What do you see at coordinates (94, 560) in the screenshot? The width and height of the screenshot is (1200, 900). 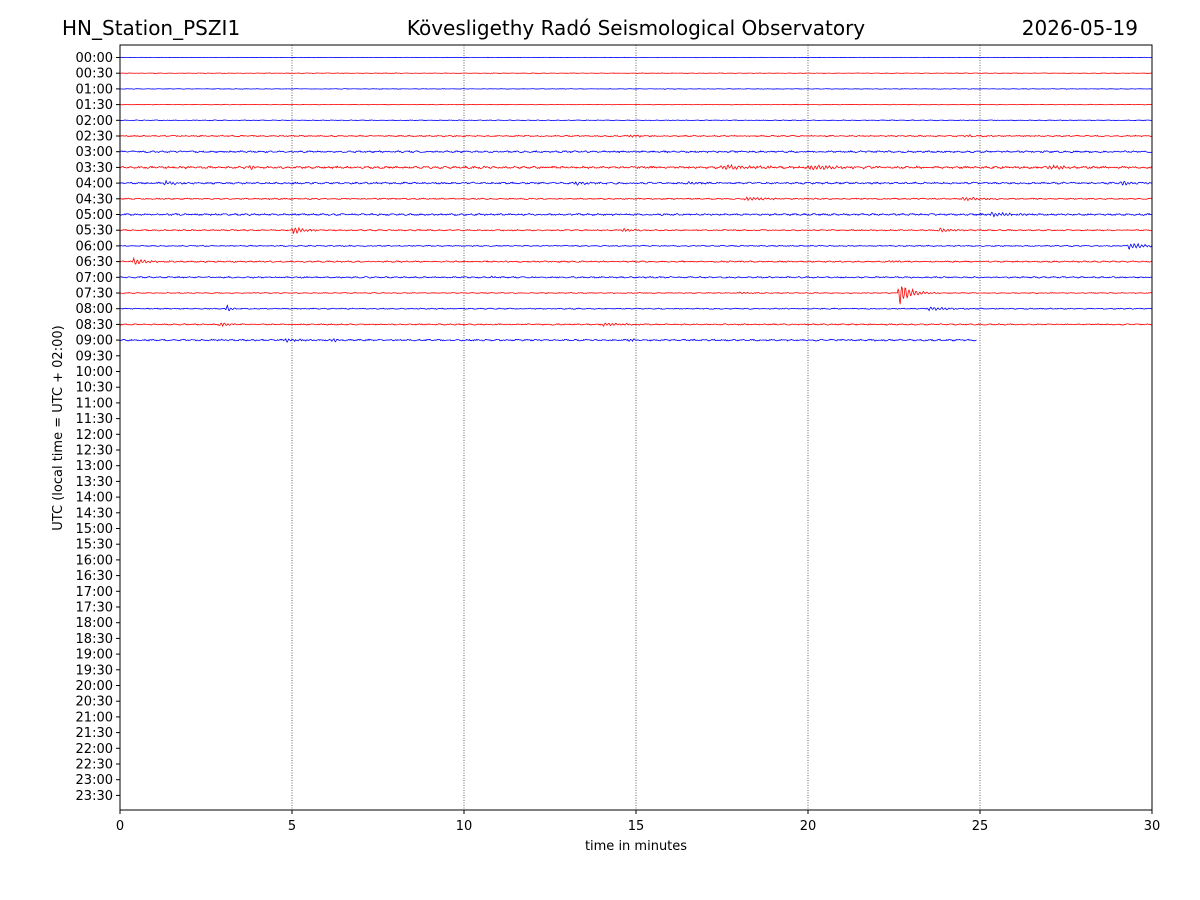 I see `y-tick-label: 16:00` at bounding box center [94, 560].